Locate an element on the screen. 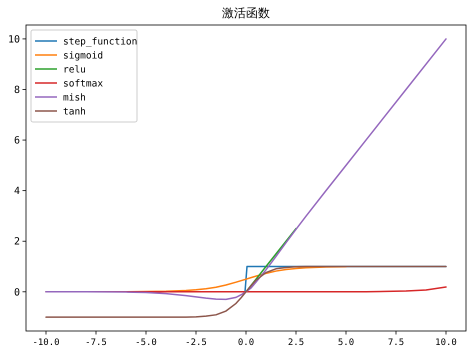  x-tick-label: 5.0 is located at coordinates (346, 343).